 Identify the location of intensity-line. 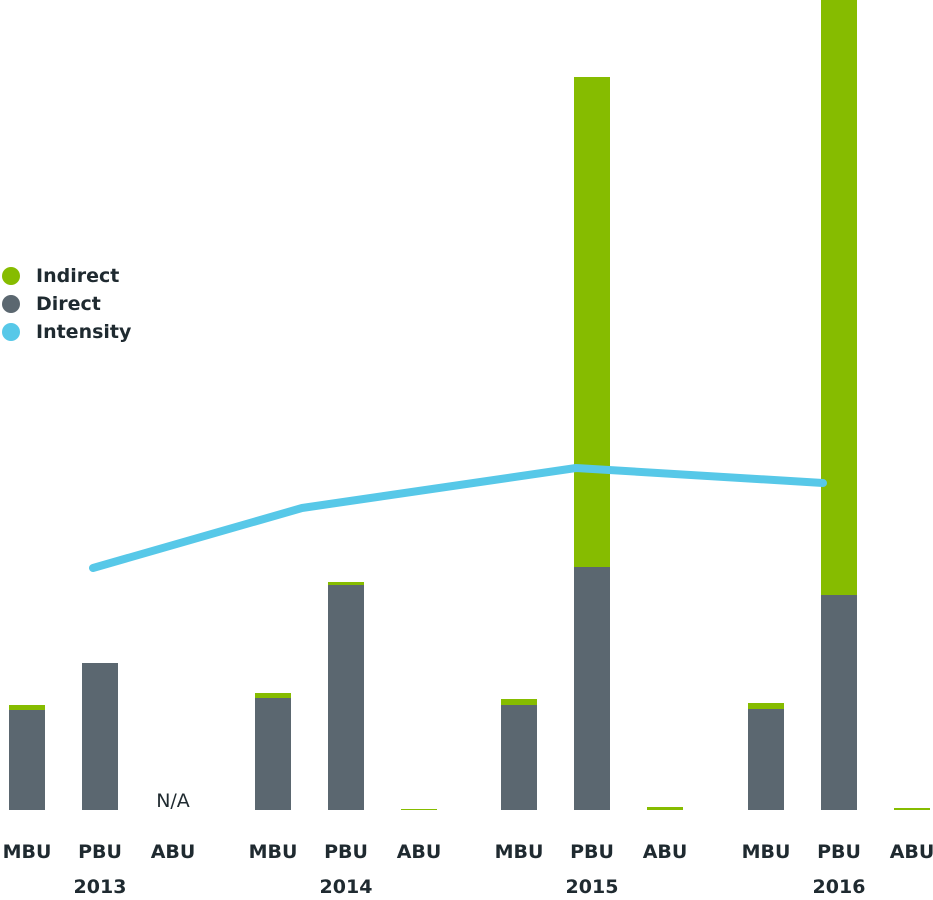
(458, 518).